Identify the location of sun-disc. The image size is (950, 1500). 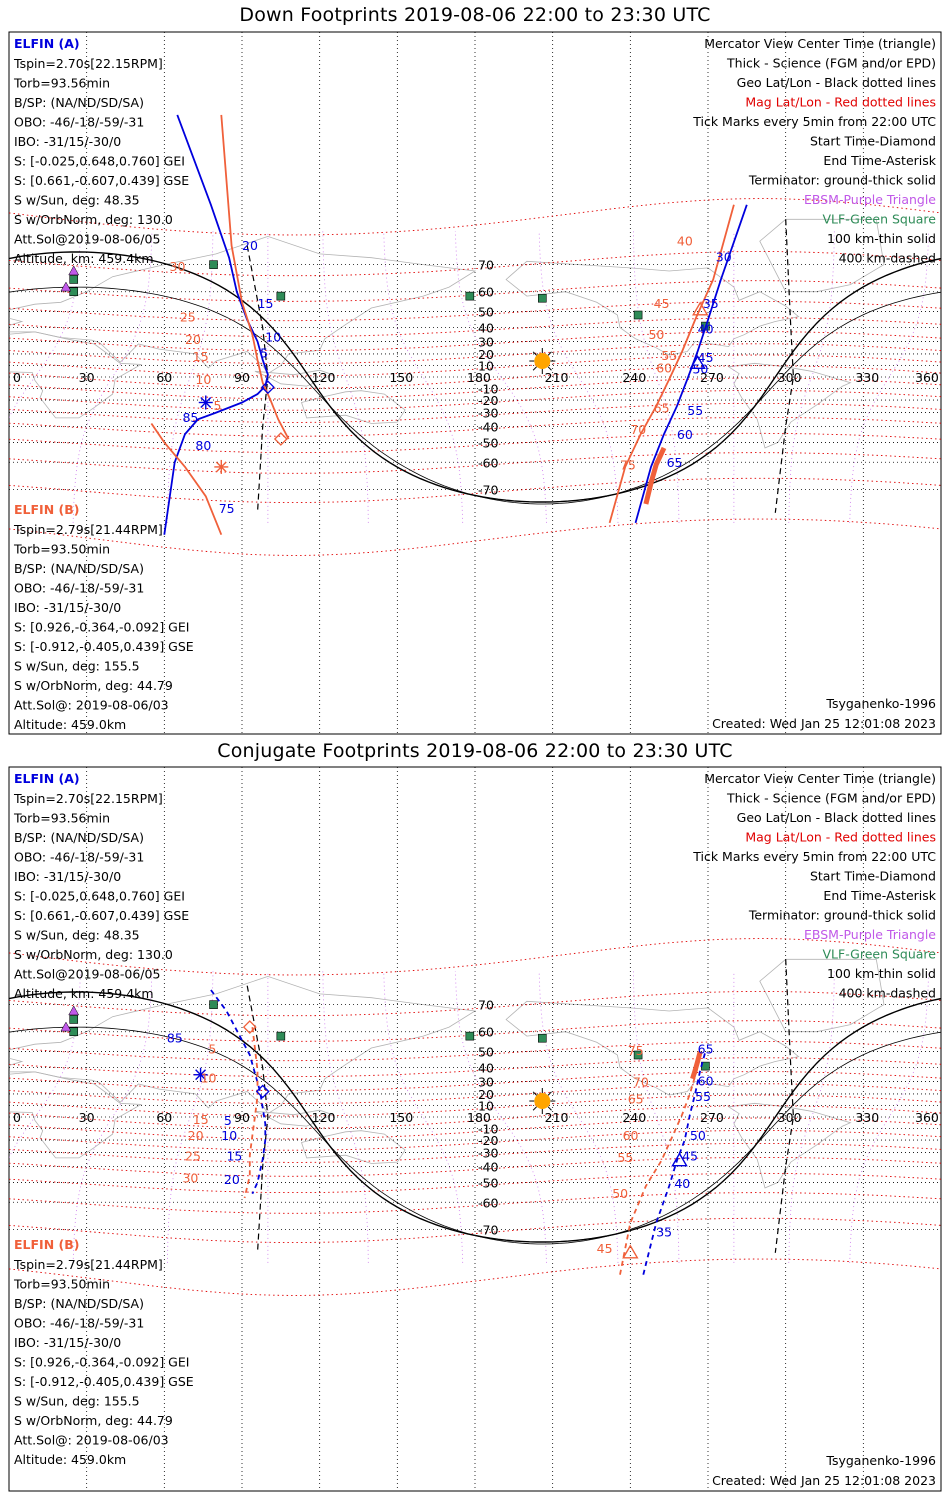
(542, 361).